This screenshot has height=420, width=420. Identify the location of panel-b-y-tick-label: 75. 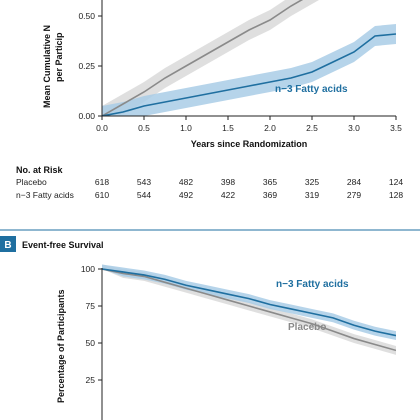
(91, 306).